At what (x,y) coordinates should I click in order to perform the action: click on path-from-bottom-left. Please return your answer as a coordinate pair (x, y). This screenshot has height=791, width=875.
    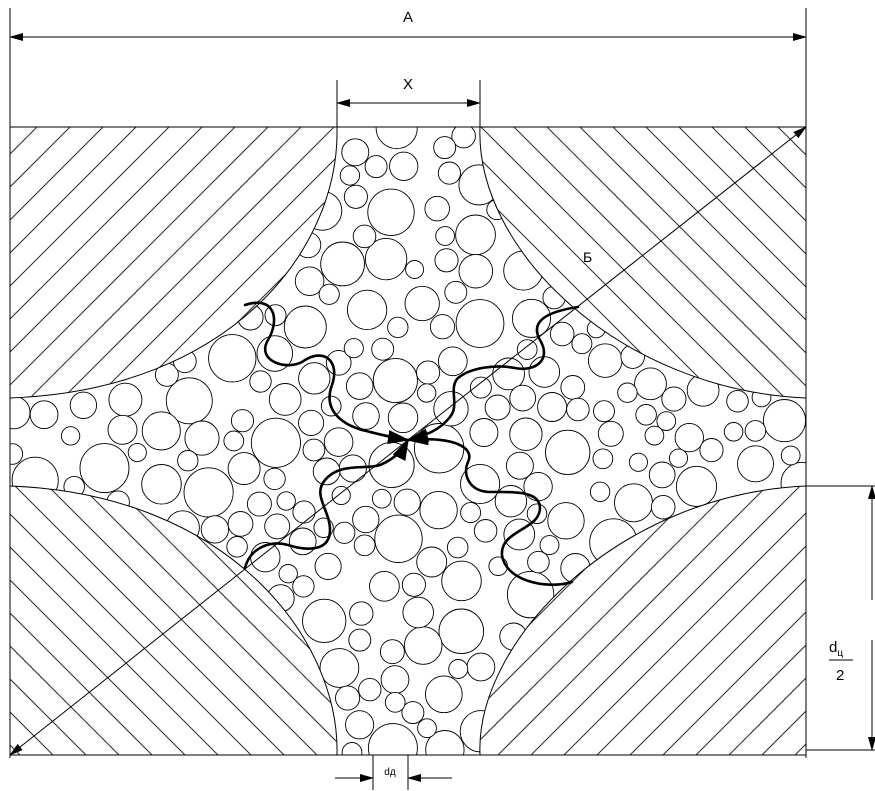
    Looking at the image, I should click on (326, 504).